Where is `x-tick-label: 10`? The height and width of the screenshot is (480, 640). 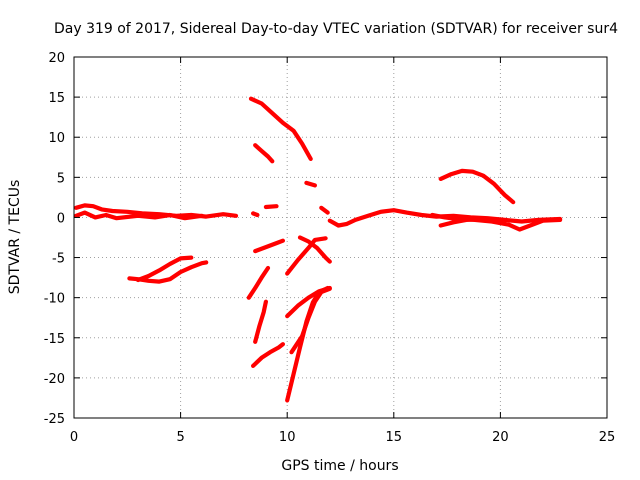 x-tick-label: 10 is located at coordinates (287, 437).